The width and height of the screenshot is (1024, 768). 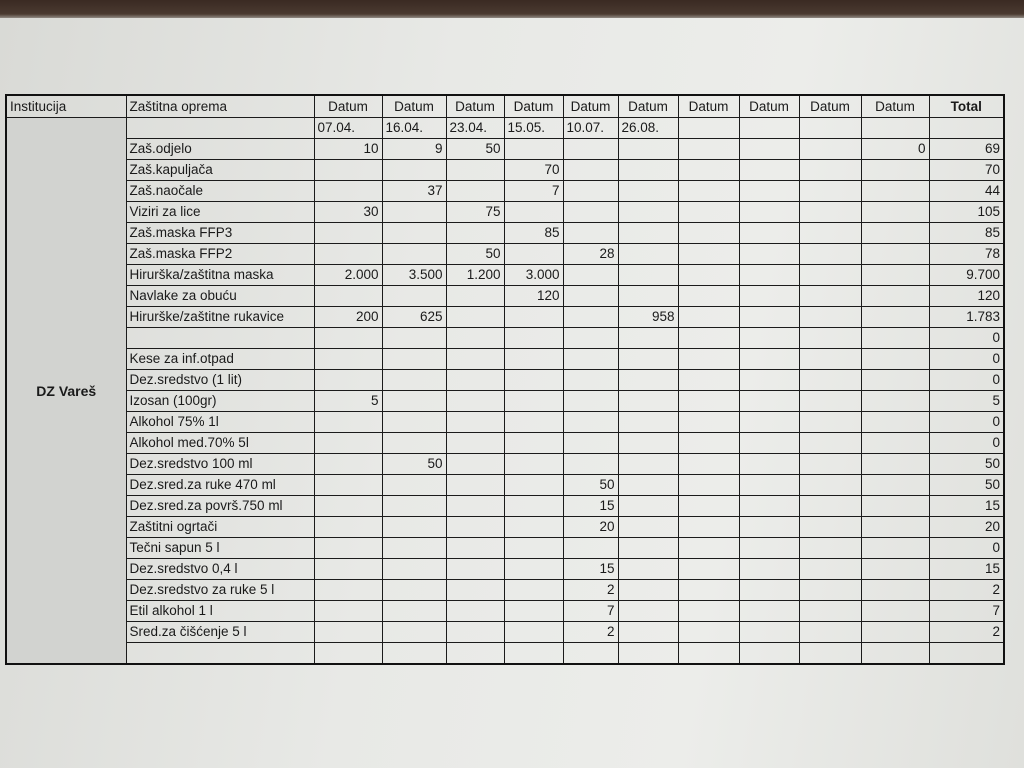 What do you see at coordinates (220, 632) in the screenshot?
I see `item-name: Sred.za čišćenje 5 l` at bounding box center [220, 632].